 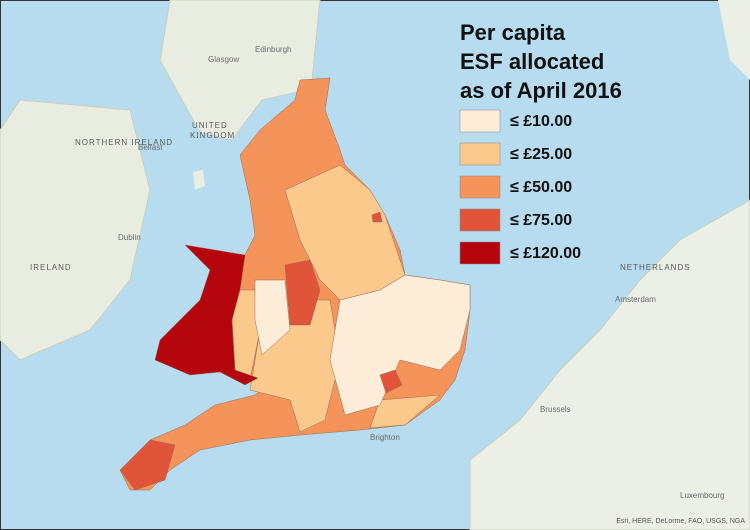 I want to click on country-label: NETHERLANDS, so click(x=655, y=267).